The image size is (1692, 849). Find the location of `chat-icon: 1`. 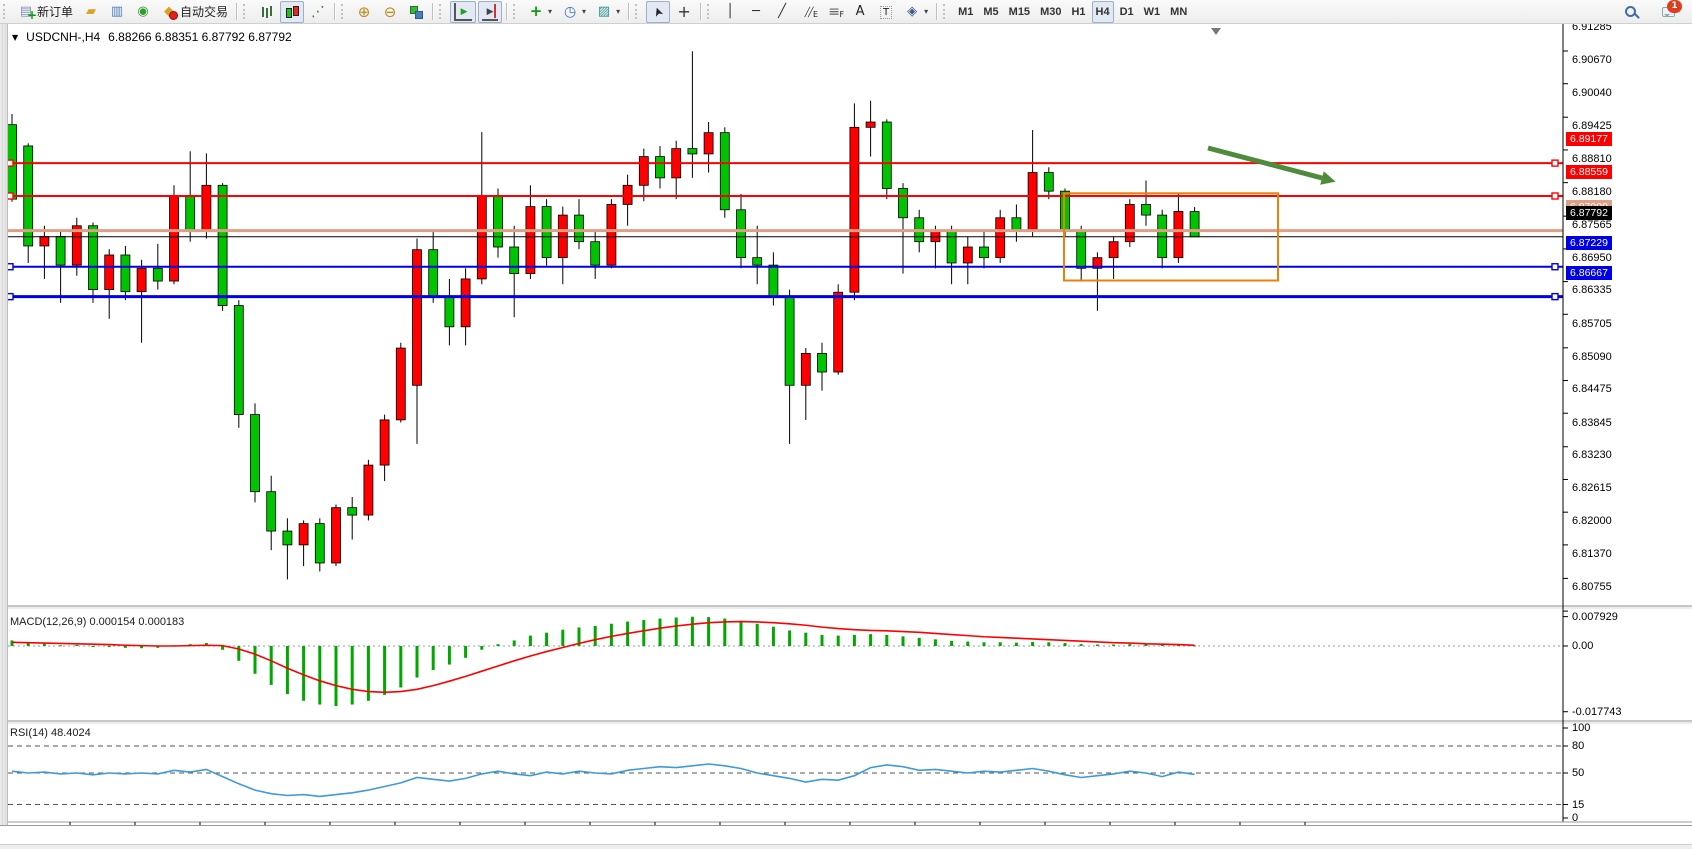

chat-icon: 1 is located at coordinates (1671, 10).